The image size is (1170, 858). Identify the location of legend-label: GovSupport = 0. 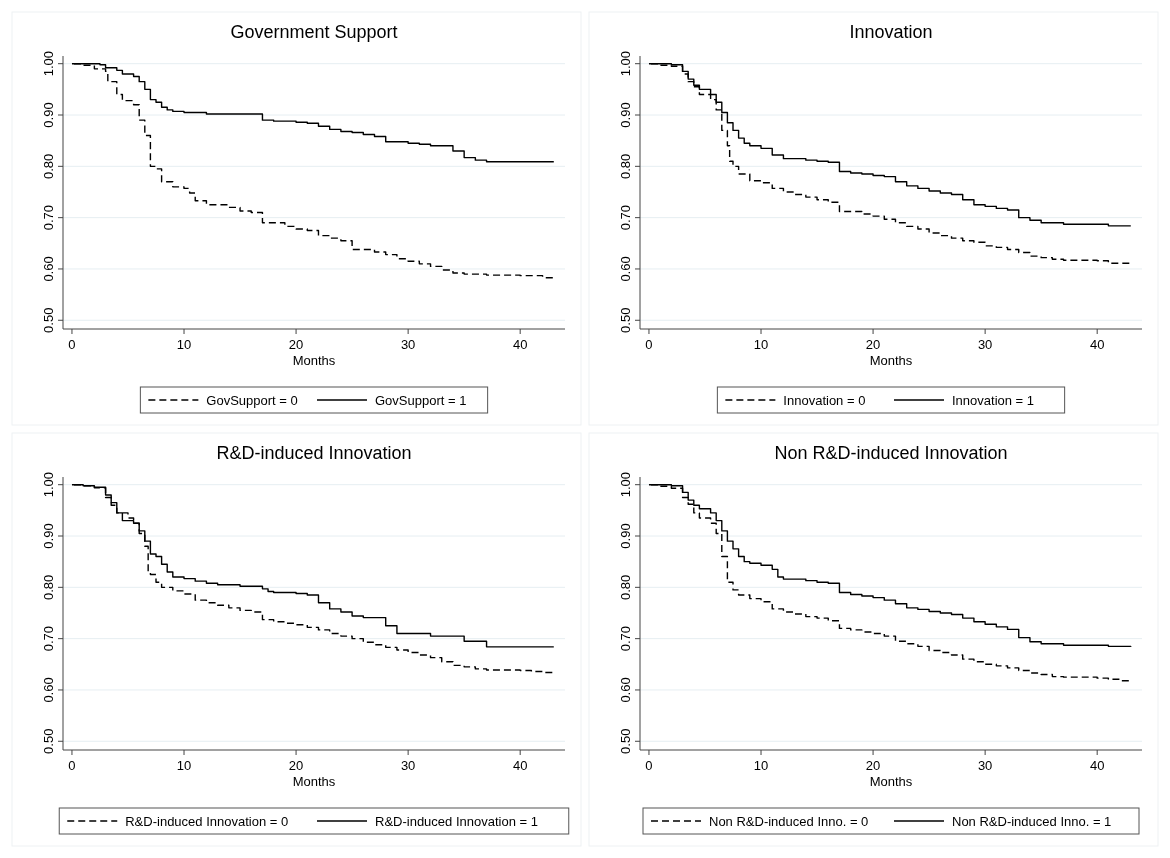
(252, 400).